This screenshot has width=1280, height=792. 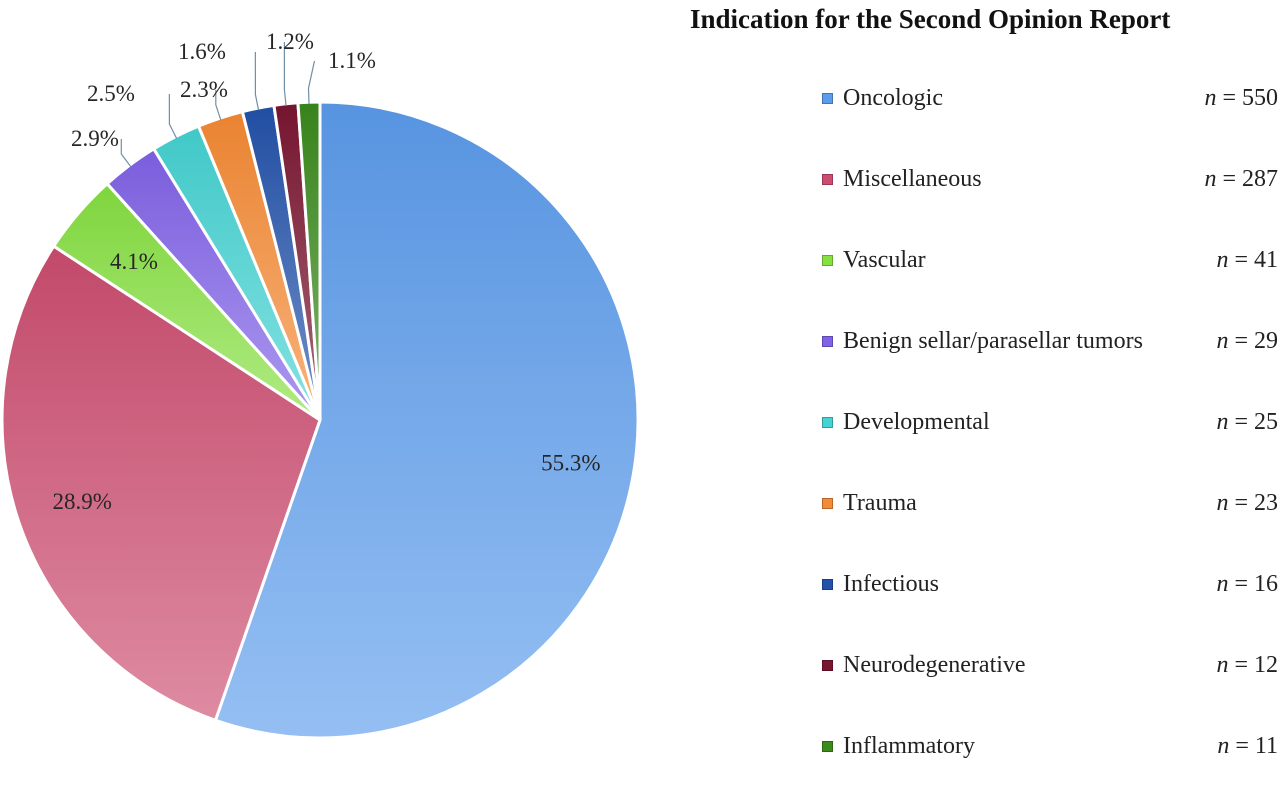 What do you see at coordinates (570, 462) in the screenshot?
I see `slice-label-oncologic: 55.3%` at bounding box center [570, 462].